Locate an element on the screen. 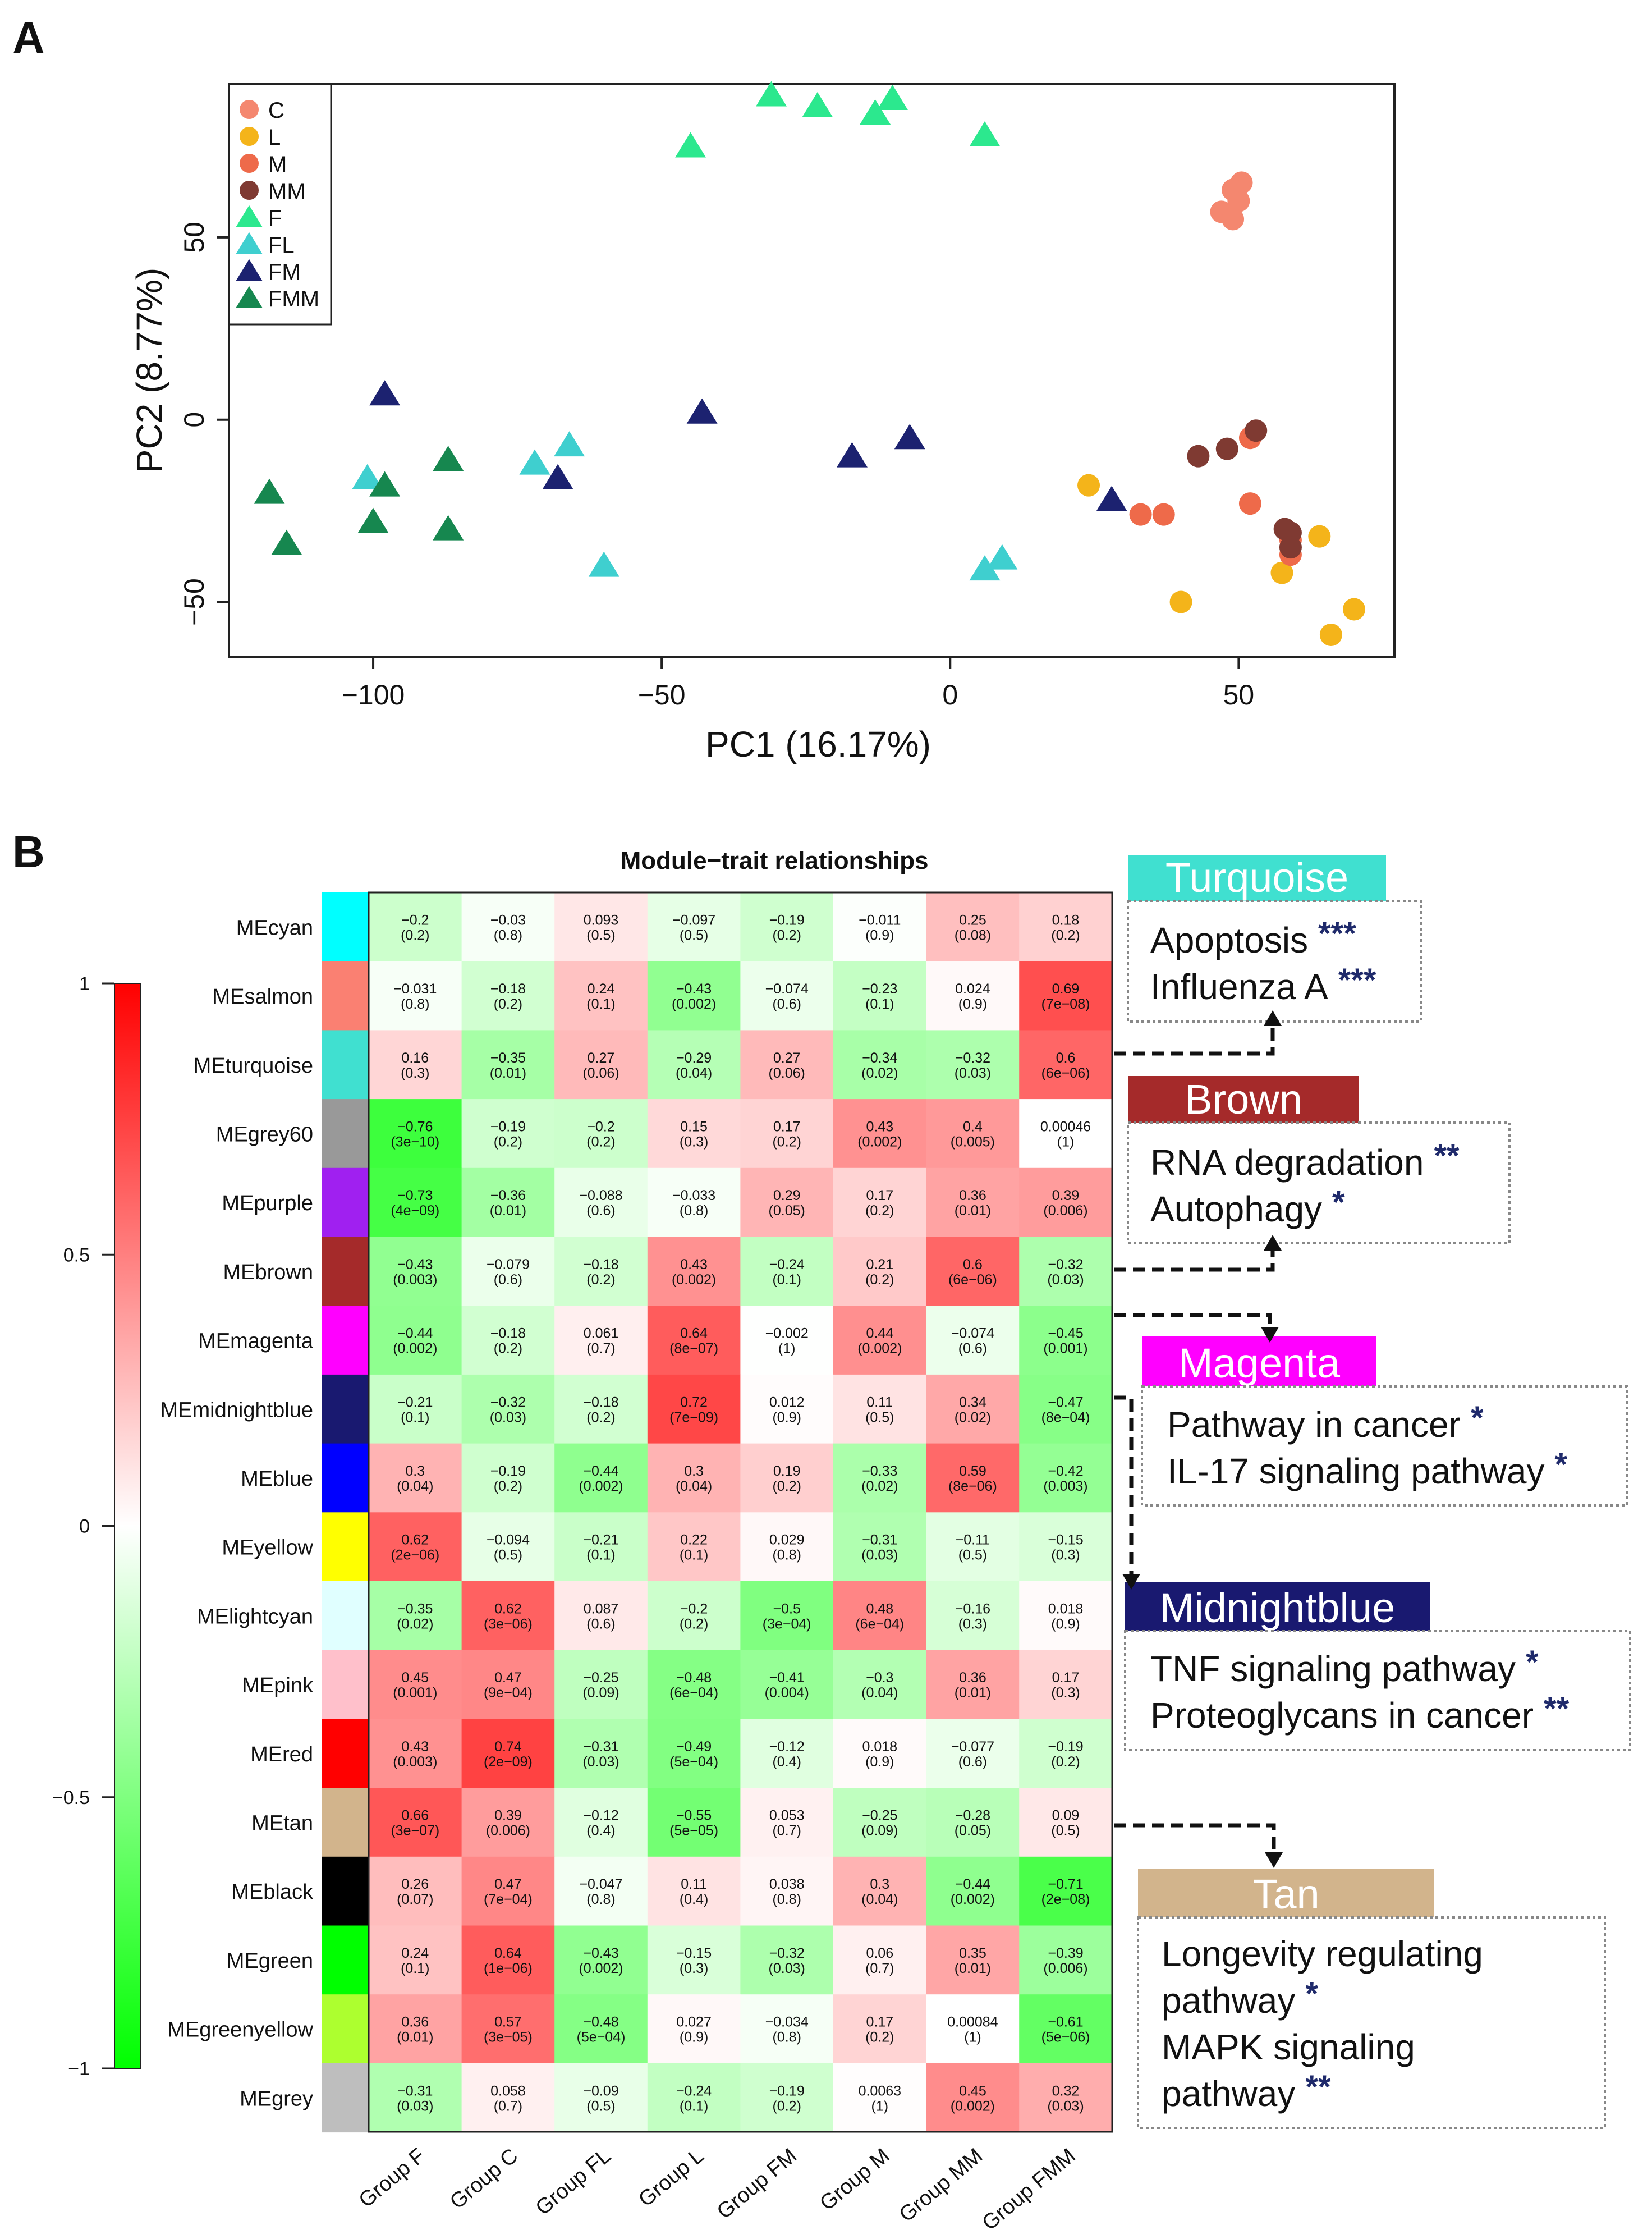  cell-correlation: −0.002 is located at coordinates (787, 1333).